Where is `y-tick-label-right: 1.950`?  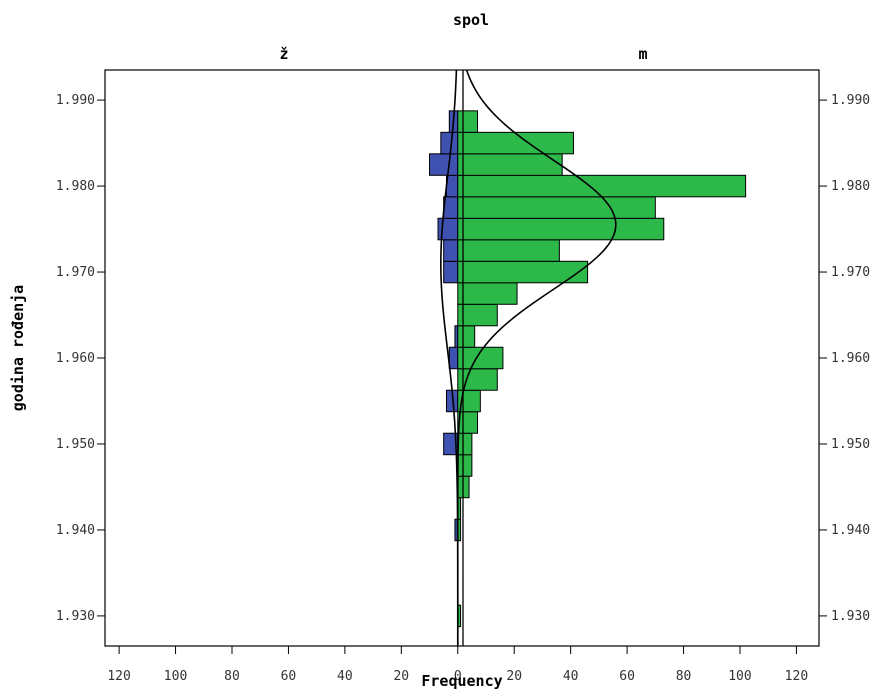 y-tick-label-right: 1.950 is located at coordinates (850, 444).